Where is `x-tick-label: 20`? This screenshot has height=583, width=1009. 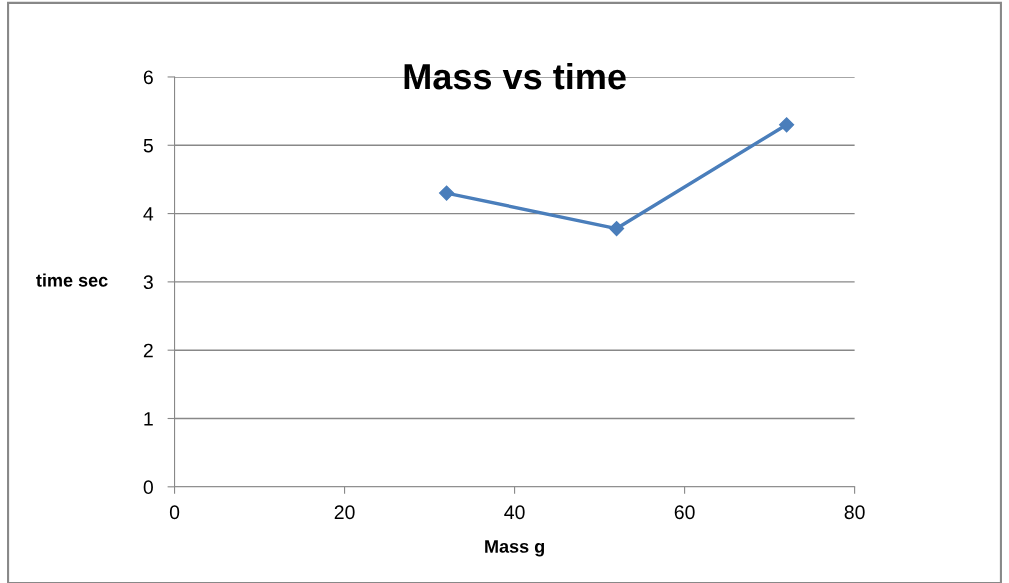 x-tick-label: 20 is located at coordinates (344, 512).